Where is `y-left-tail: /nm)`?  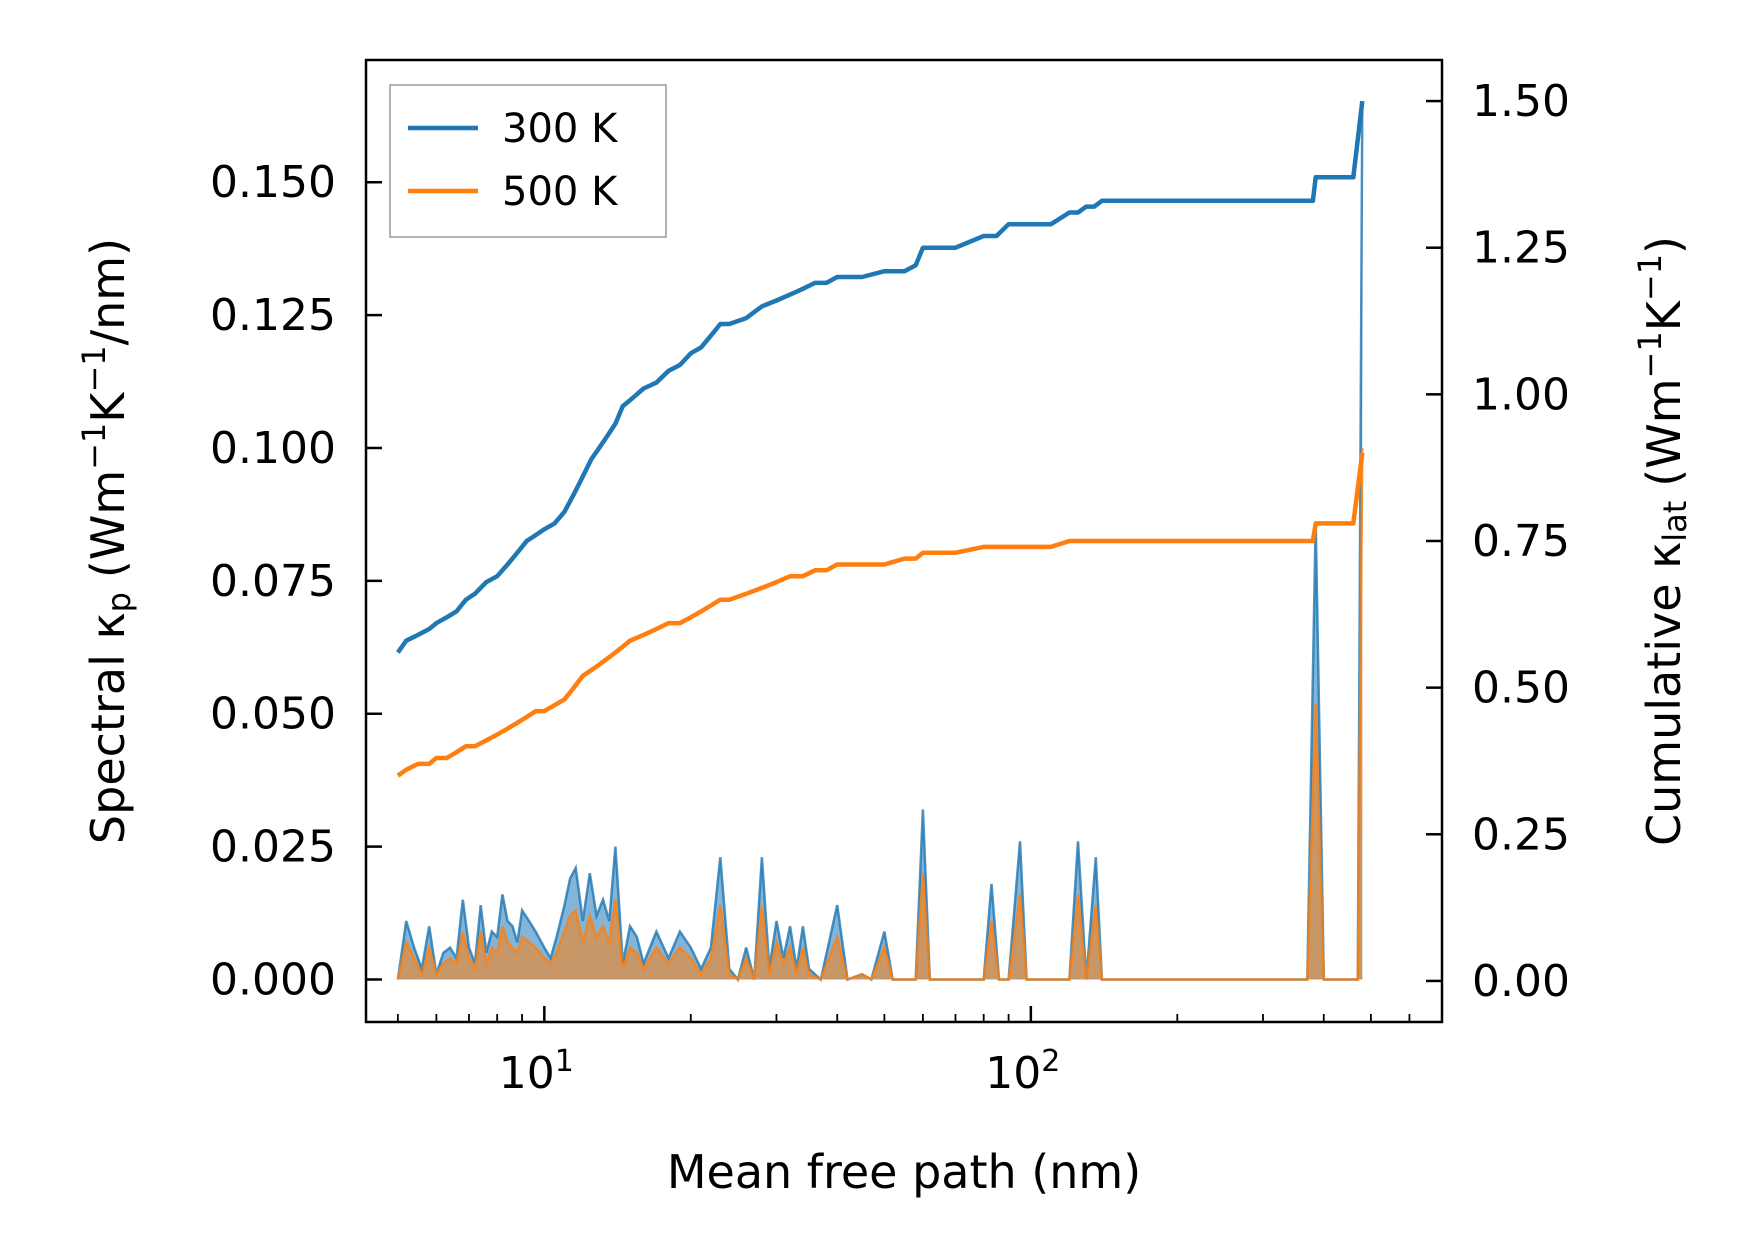
y-left-tail: /nm) is located at coordinates (108, 291).